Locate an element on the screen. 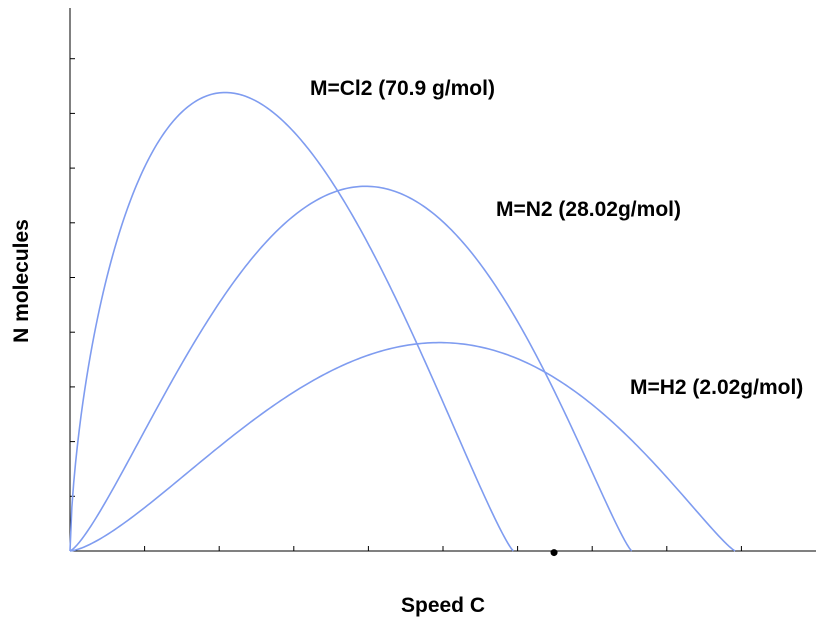 The height and width of the screenshot is (625, 823). series-label: M=H2 (2.02g/mol) is located at coordinates (716, 387).